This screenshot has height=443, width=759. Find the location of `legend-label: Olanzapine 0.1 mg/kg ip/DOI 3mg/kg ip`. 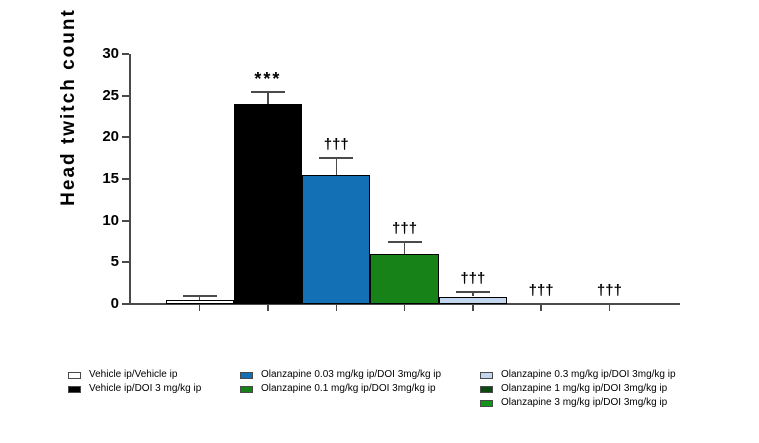

legend-label: Olanzapine 0.1 mg/kg ip/DOI 3mg/kg ip is located at coordinates (348, 388).